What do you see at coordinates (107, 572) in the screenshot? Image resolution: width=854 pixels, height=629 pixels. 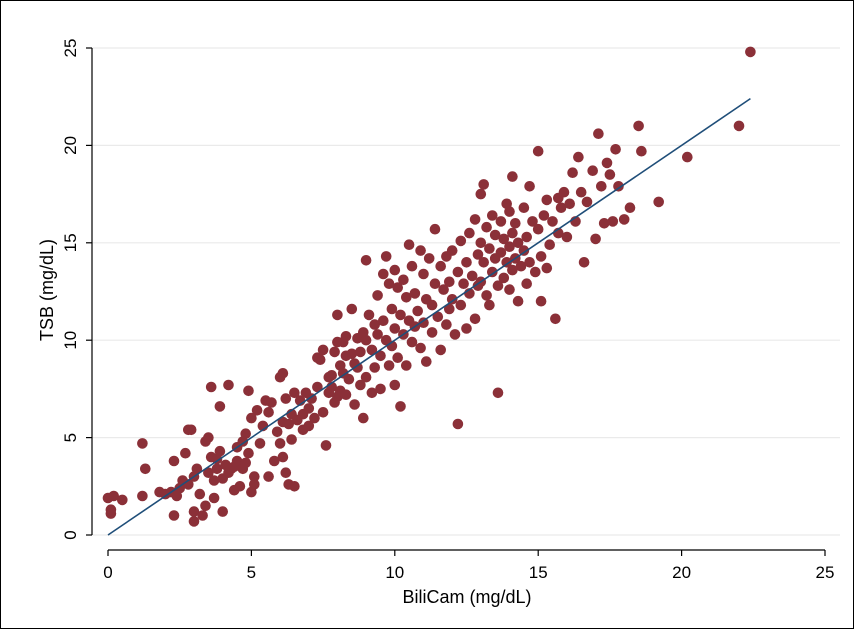 I see `x-tick-label: 0` at bounding box center [107, 572].